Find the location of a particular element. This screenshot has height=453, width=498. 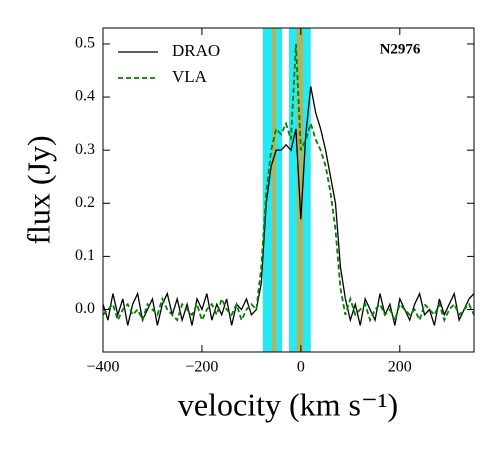

y-tick-label: 0.2 is located at coordinates (85, 202).